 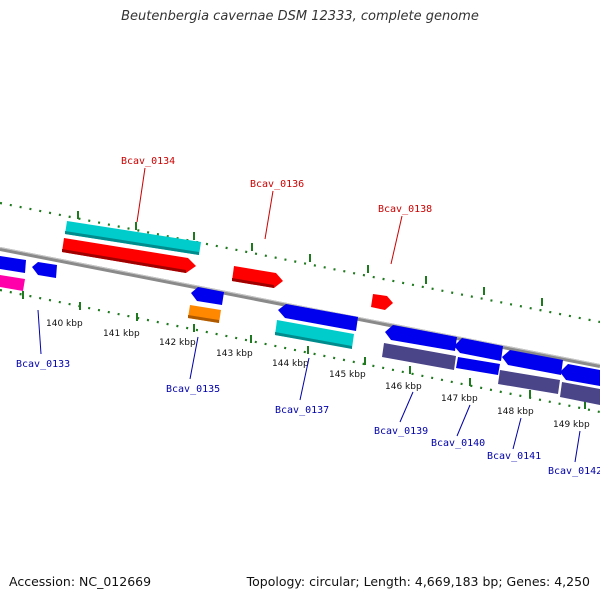 What do you see at coordinates (459, 399) in the screenshot?
I see `kbp-label: 147 kbp` at bounding box center [459, 399].